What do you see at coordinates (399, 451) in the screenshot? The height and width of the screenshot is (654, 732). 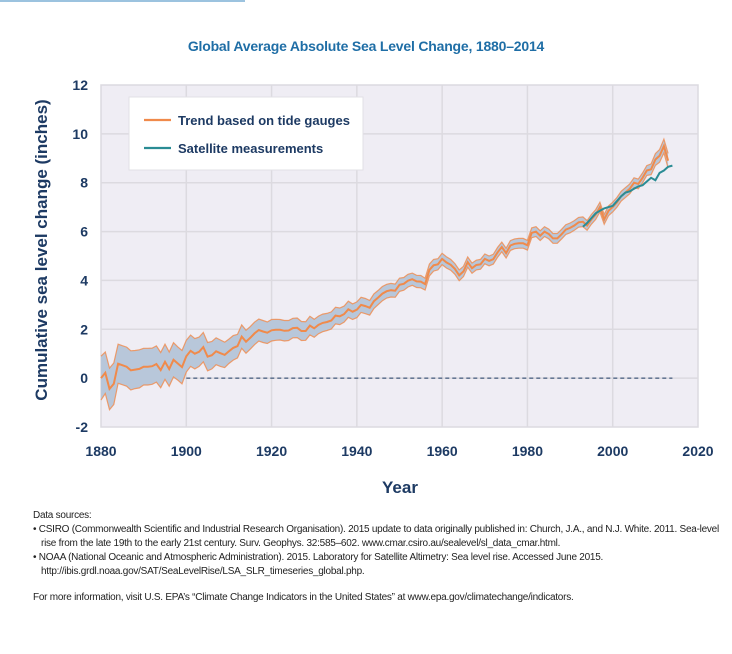 I see `x-axis-ticks: 1880 1900 1920 1940 1960 1980 2000 2020` at bounding box center [399, 451].